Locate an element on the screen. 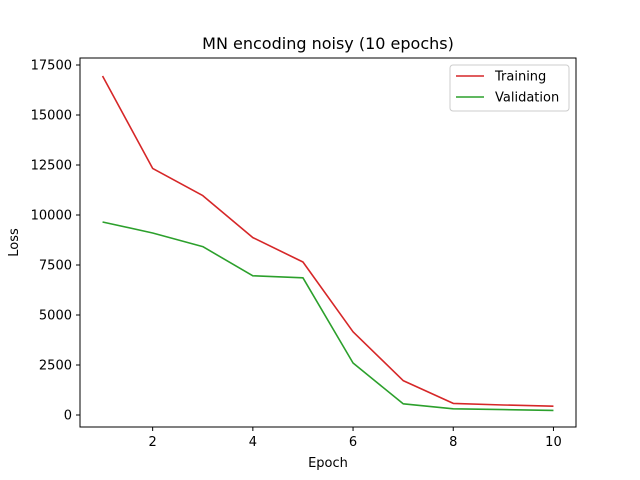  legend: Training Validation is located at coordinates (509, 88).